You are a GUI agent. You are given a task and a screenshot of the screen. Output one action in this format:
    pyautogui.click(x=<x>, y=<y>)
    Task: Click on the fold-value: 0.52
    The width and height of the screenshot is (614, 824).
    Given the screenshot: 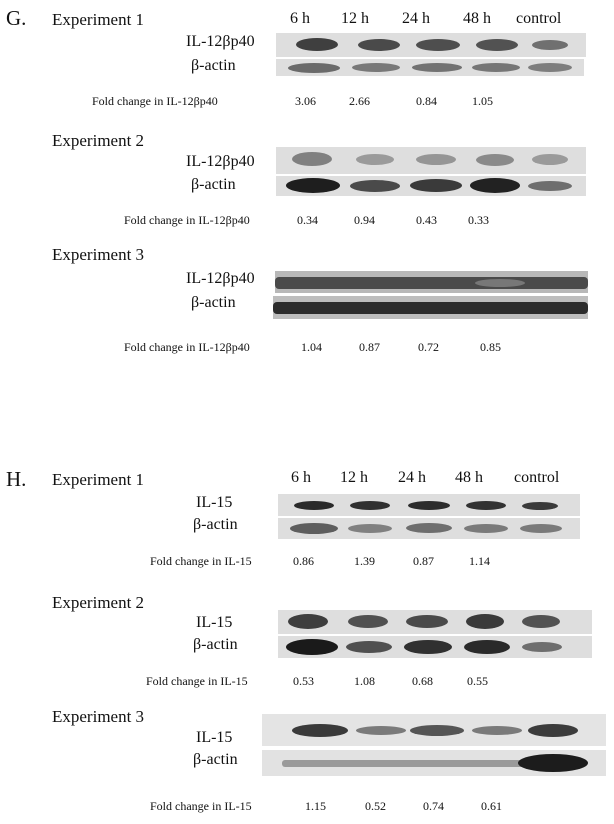 What is the action you would take?
    pyautogui.click(x=375, y=806)
    